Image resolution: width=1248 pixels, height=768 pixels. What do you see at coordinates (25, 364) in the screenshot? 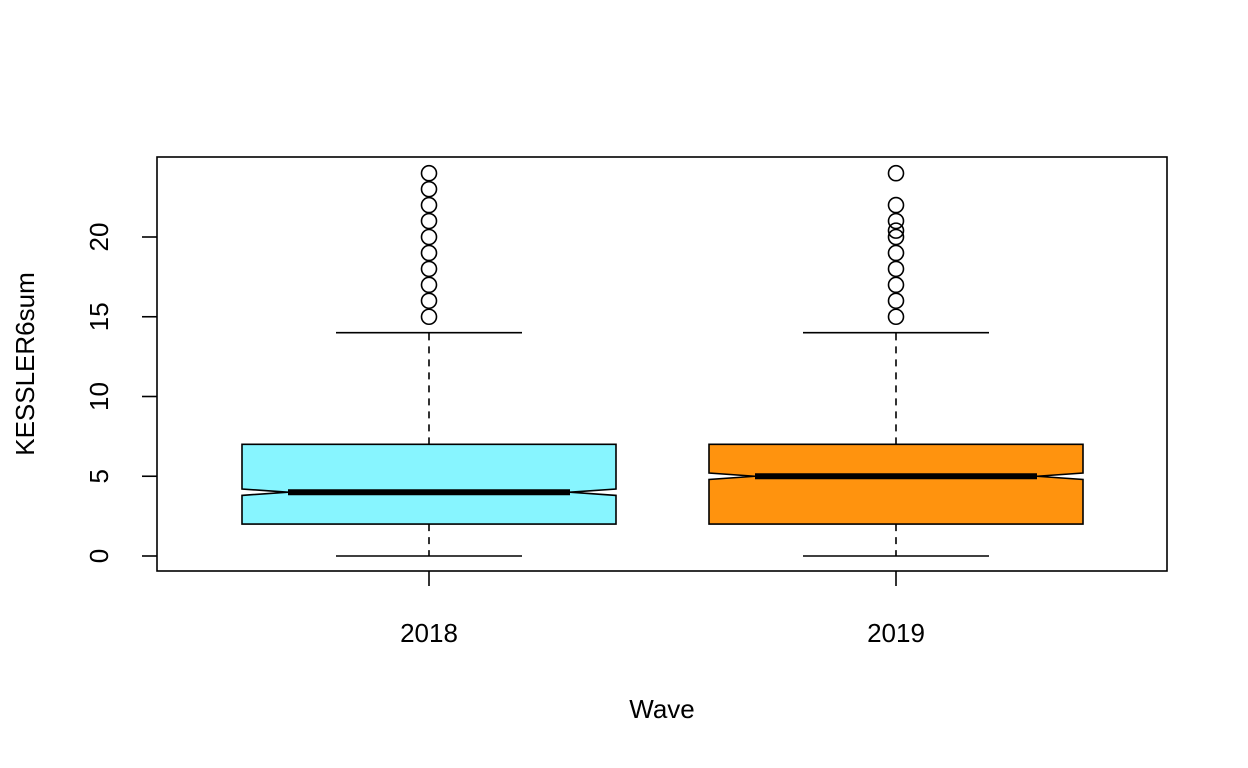
I see `y-axis-label: KESSLER6sum` at bounding box center [25, 364].